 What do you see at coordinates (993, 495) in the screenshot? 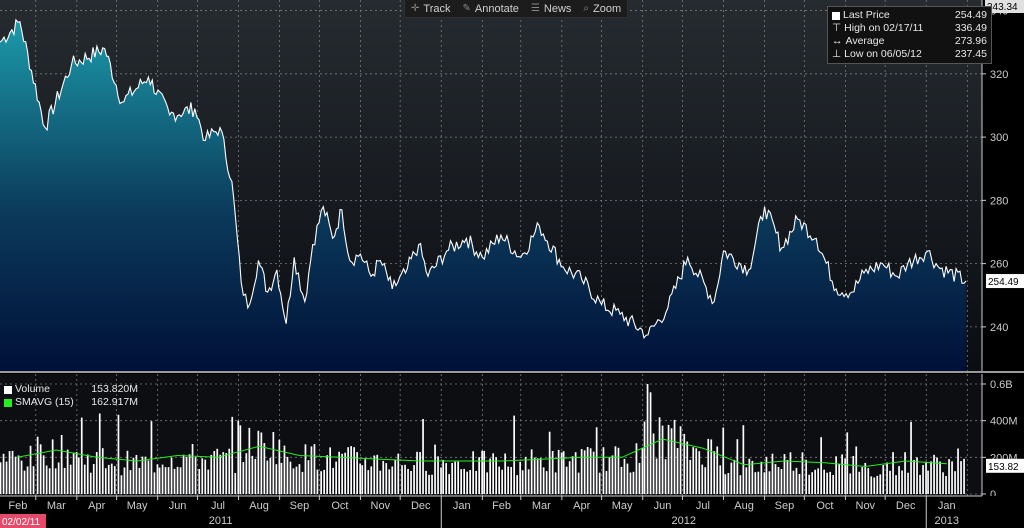
I see `volume-tick-label: 0` at bounding box center [993, 495].